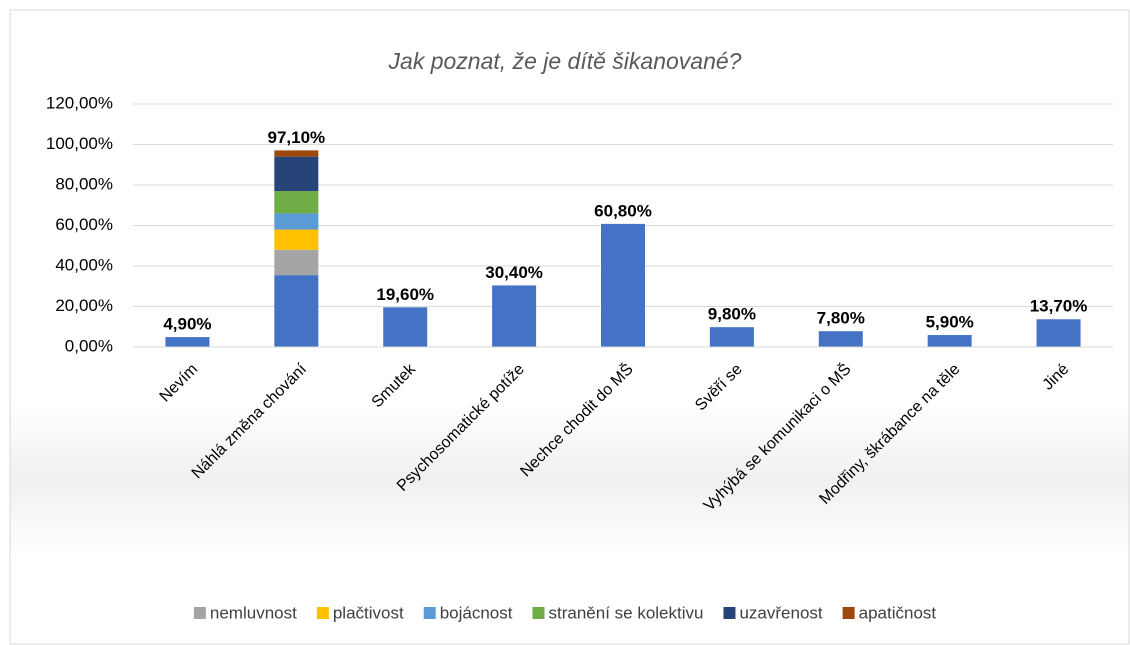  Describe the element at coordinates (514, 272) in the screenshot. I see `data-label: 30,40%` at that location.